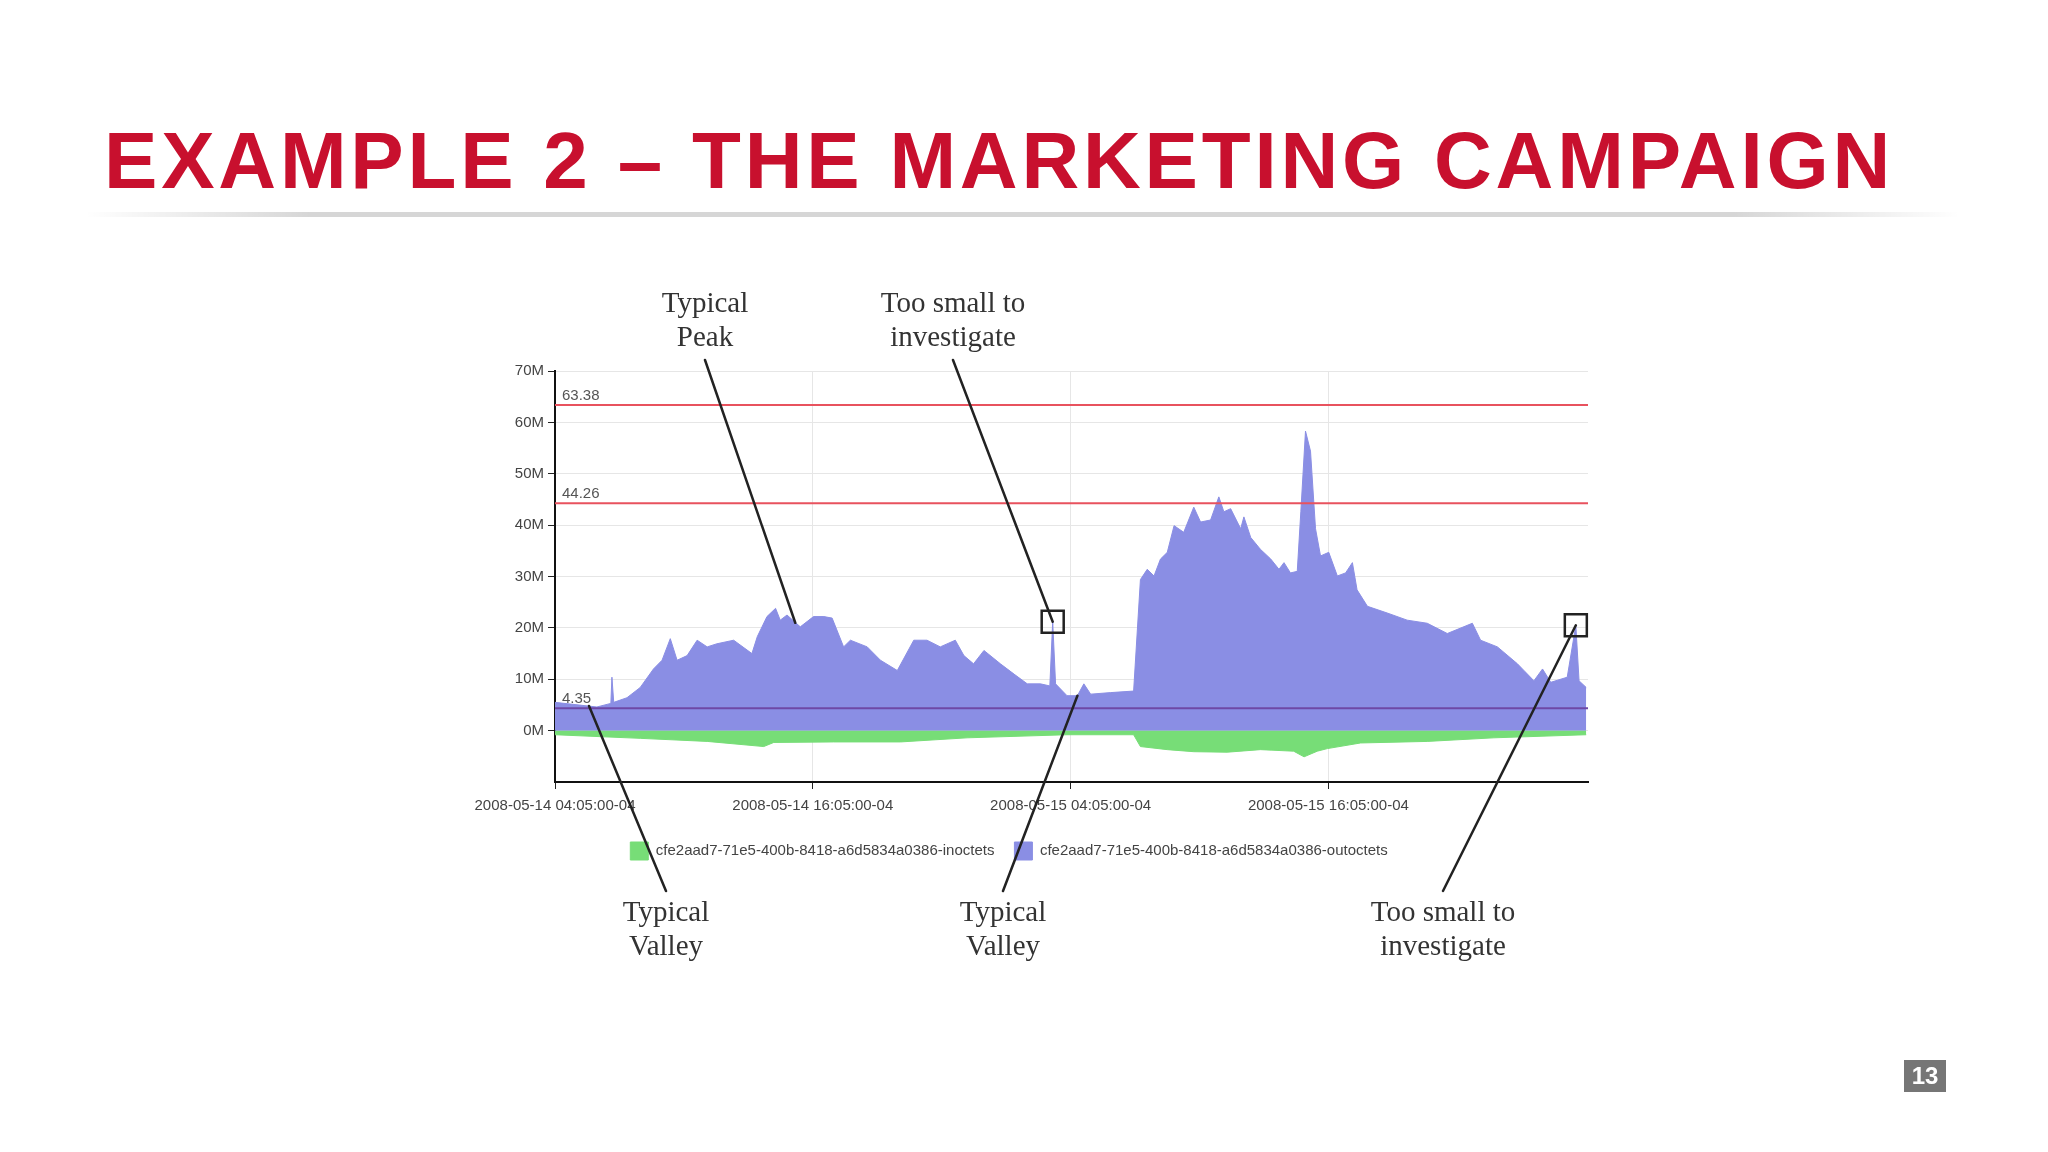  Describe the element at coordinates (529, 678) in the screenshot. I see `y-tick-label: 10M` at that location.